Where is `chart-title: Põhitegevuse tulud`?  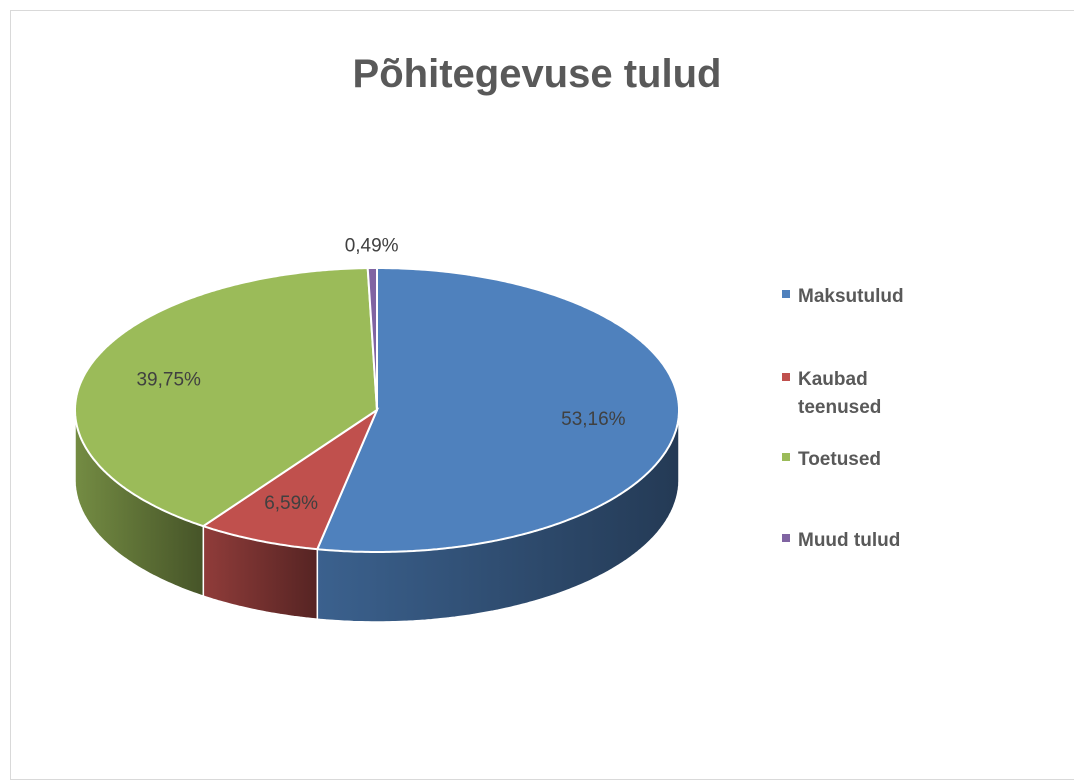 chart-title: Põhitegevuse tulud is located at coordinates (537, 74).